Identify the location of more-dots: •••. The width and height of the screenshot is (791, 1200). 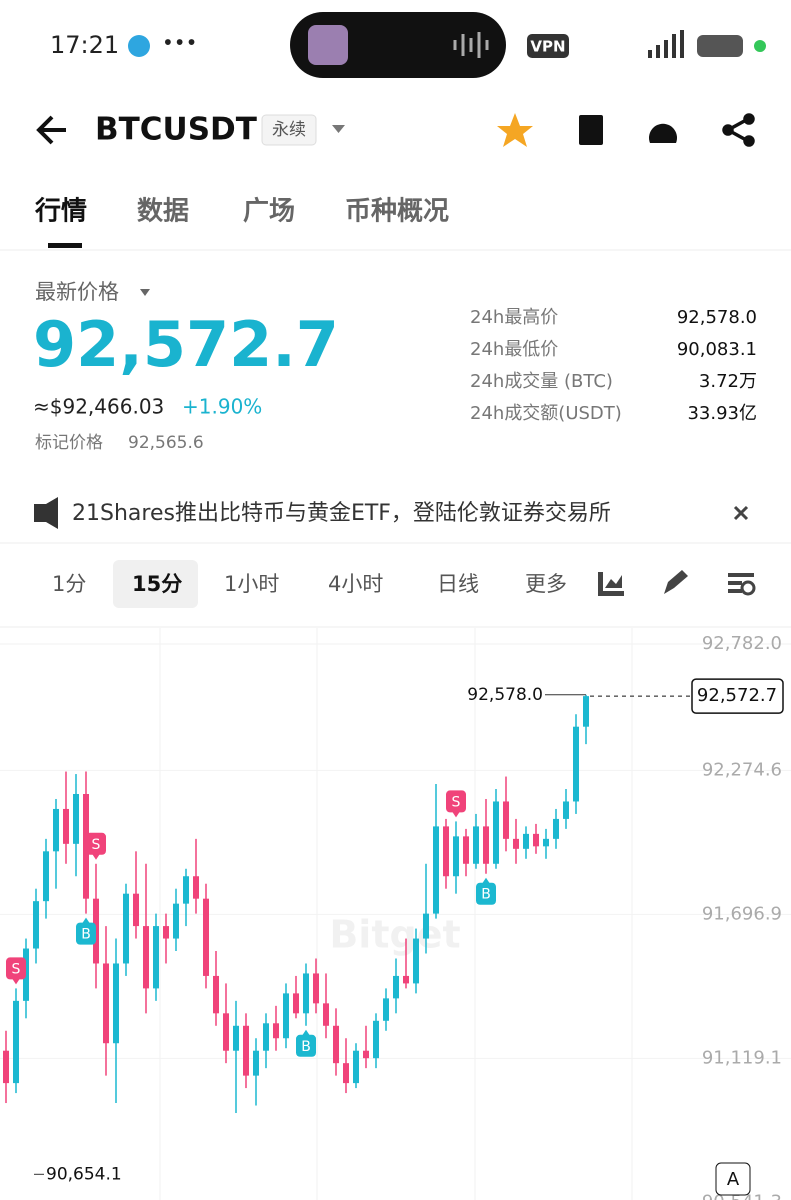
(179, 43).